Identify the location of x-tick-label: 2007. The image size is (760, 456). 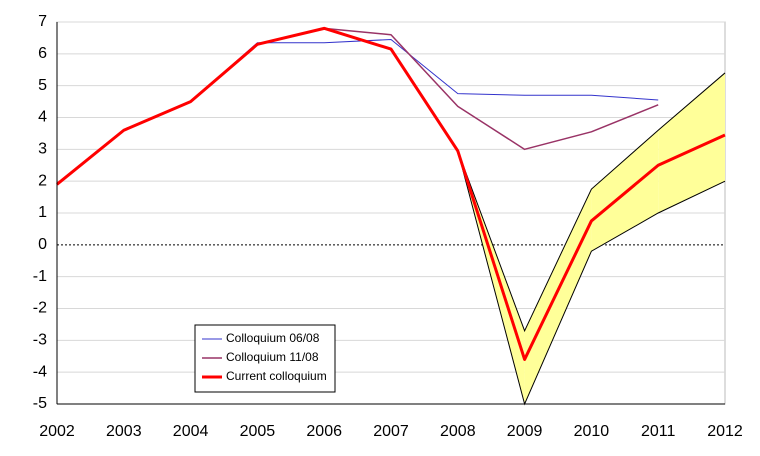
(391, 431).